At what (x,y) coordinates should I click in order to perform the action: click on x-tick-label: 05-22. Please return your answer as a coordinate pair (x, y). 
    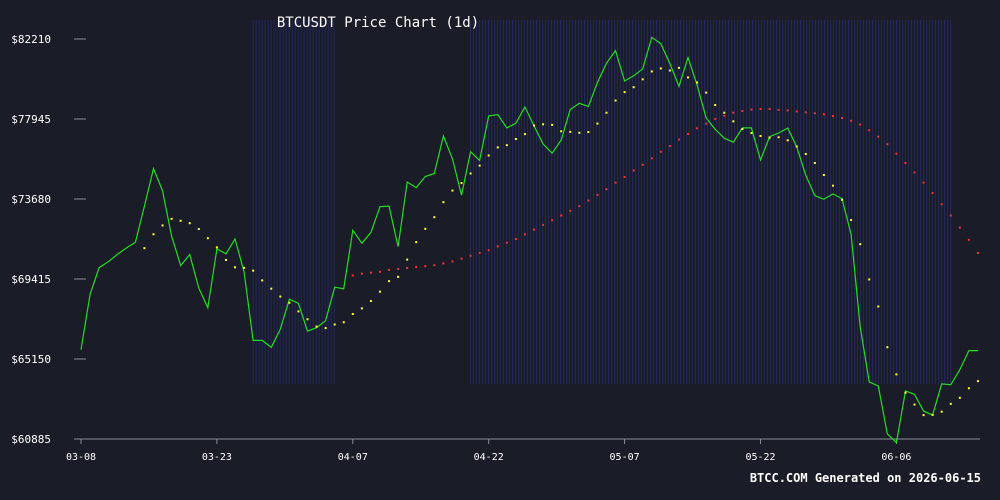
    Looking at the image, I should click on (760, 457).